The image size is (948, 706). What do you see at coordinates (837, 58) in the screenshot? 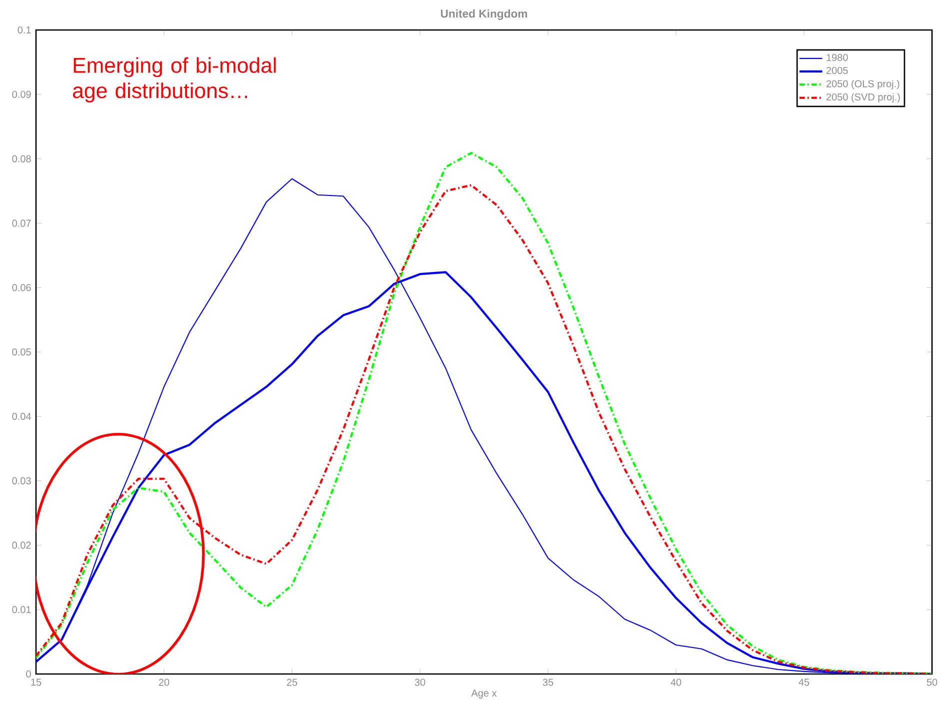
I see `legend-label: 1980` at bounding box center [837, 58].